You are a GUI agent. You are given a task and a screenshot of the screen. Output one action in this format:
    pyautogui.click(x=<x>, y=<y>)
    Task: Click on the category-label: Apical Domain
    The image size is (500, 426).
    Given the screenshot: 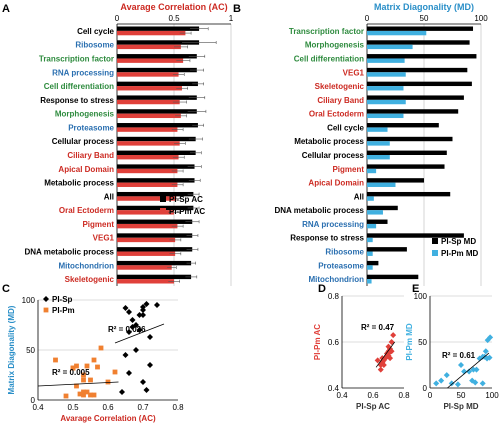 What is the action you would take?
    pyautogui.click(x=86, y=169)
    